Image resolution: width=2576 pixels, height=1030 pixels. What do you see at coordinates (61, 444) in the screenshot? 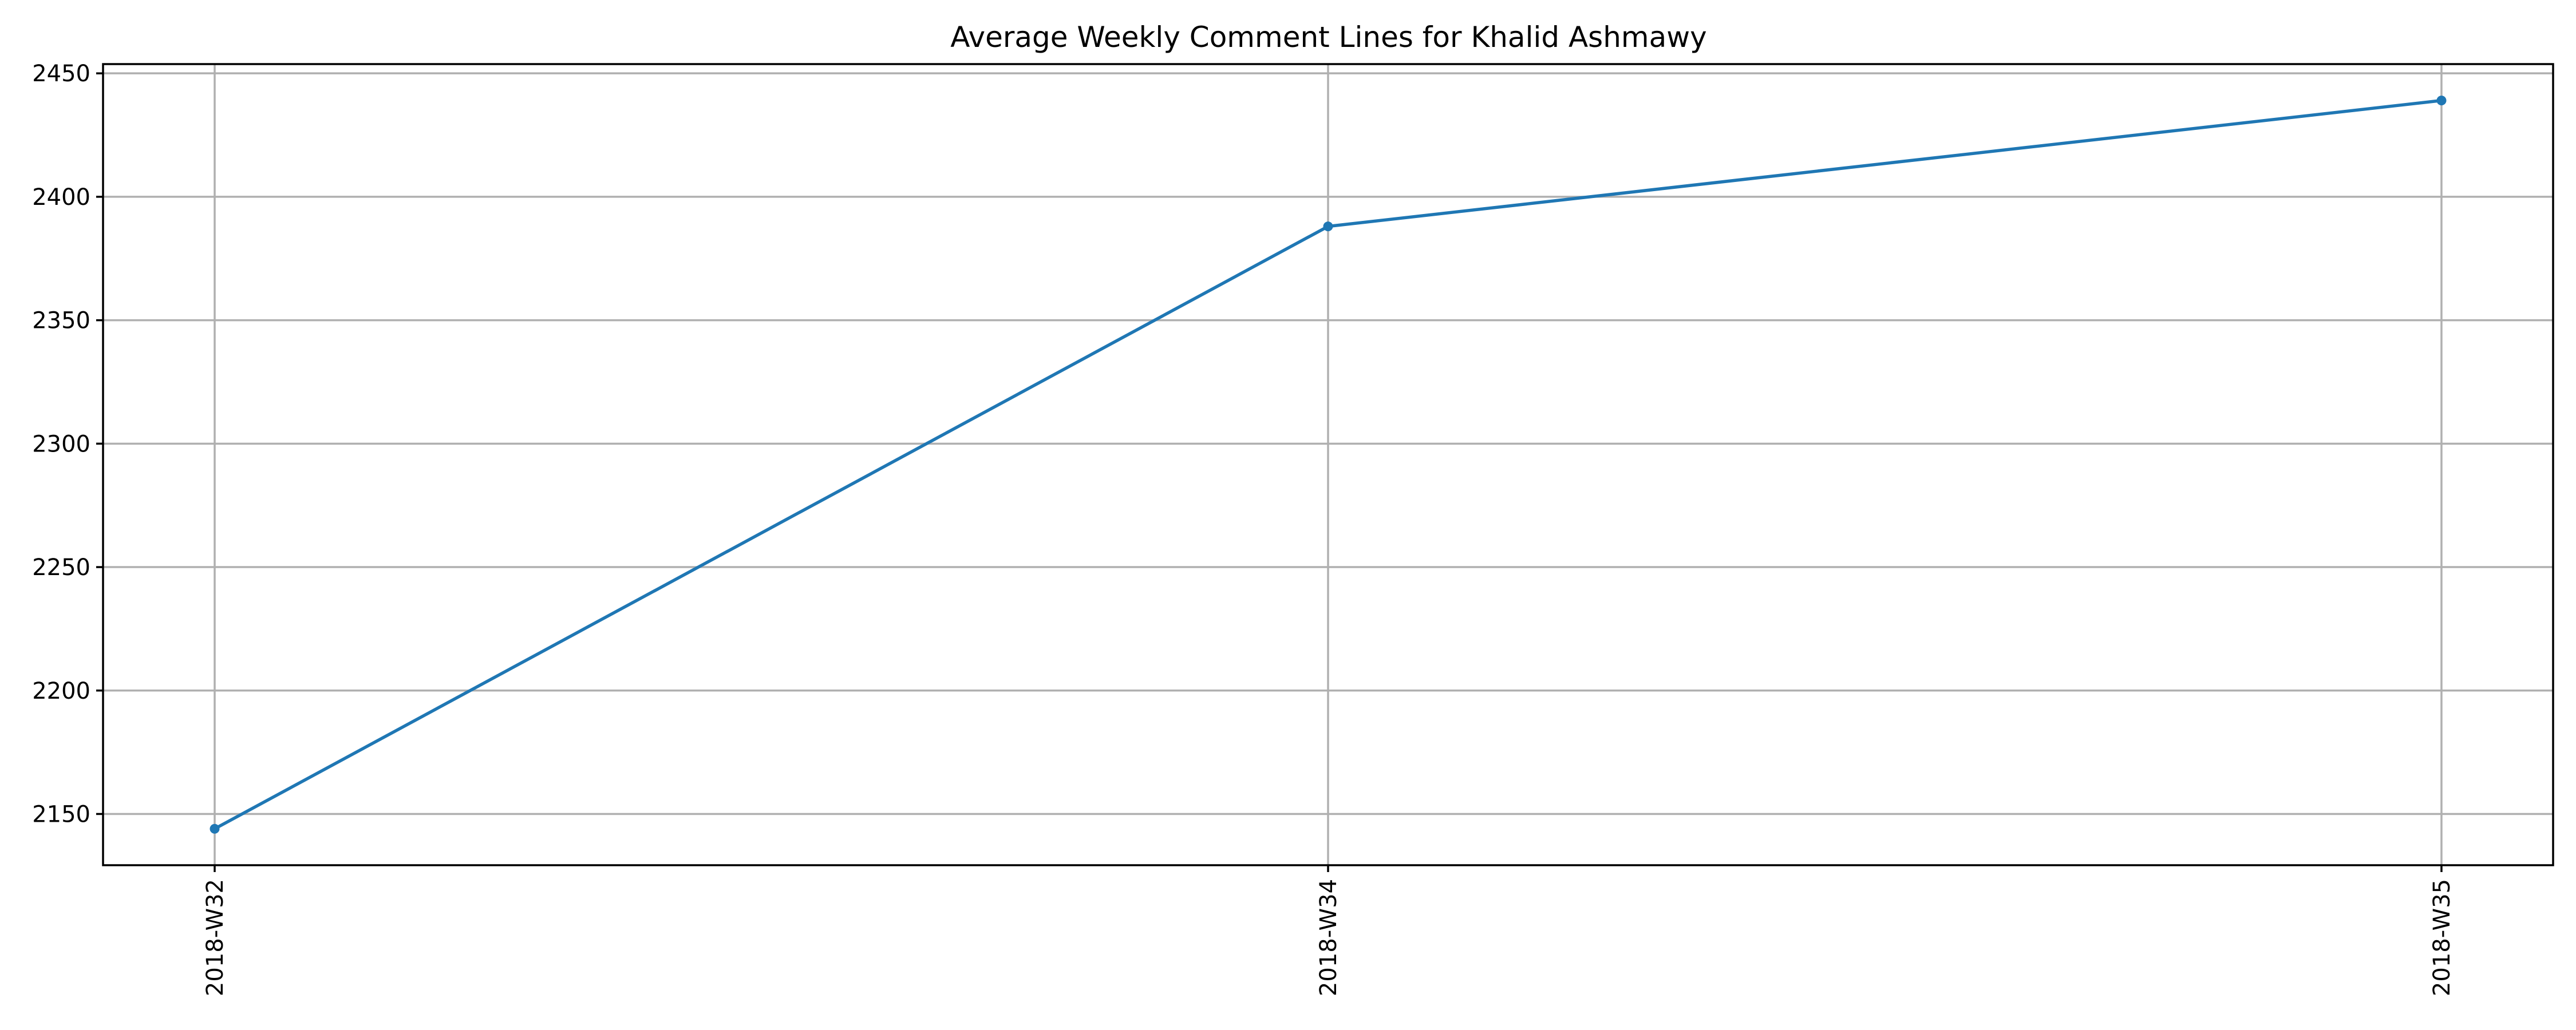
I see `y-tick-label: 2300` at bounding box center [61, 444].